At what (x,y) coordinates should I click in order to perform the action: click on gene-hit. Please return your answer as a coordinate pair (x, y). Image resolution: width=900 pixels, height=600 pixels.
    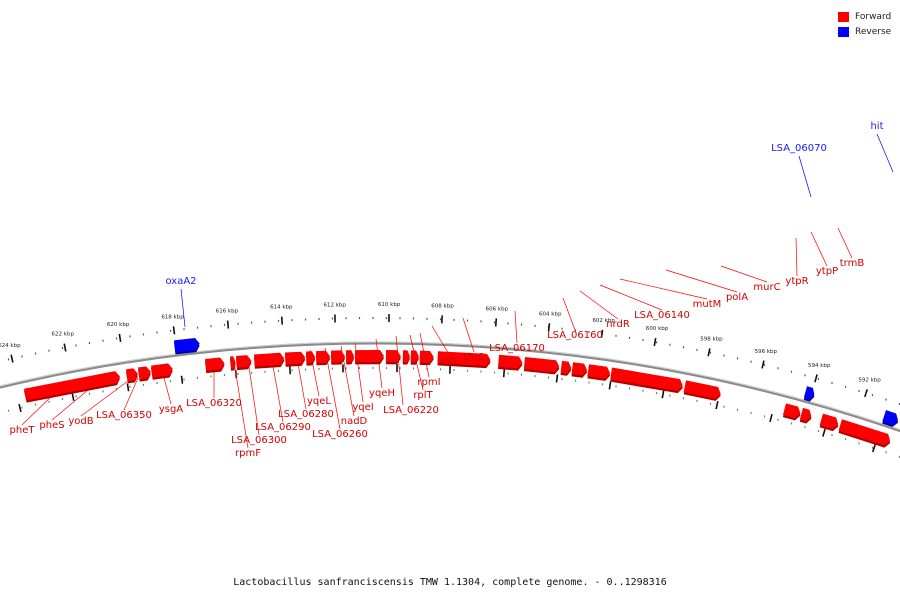
    Looking at the image, I should click on (890, 417).